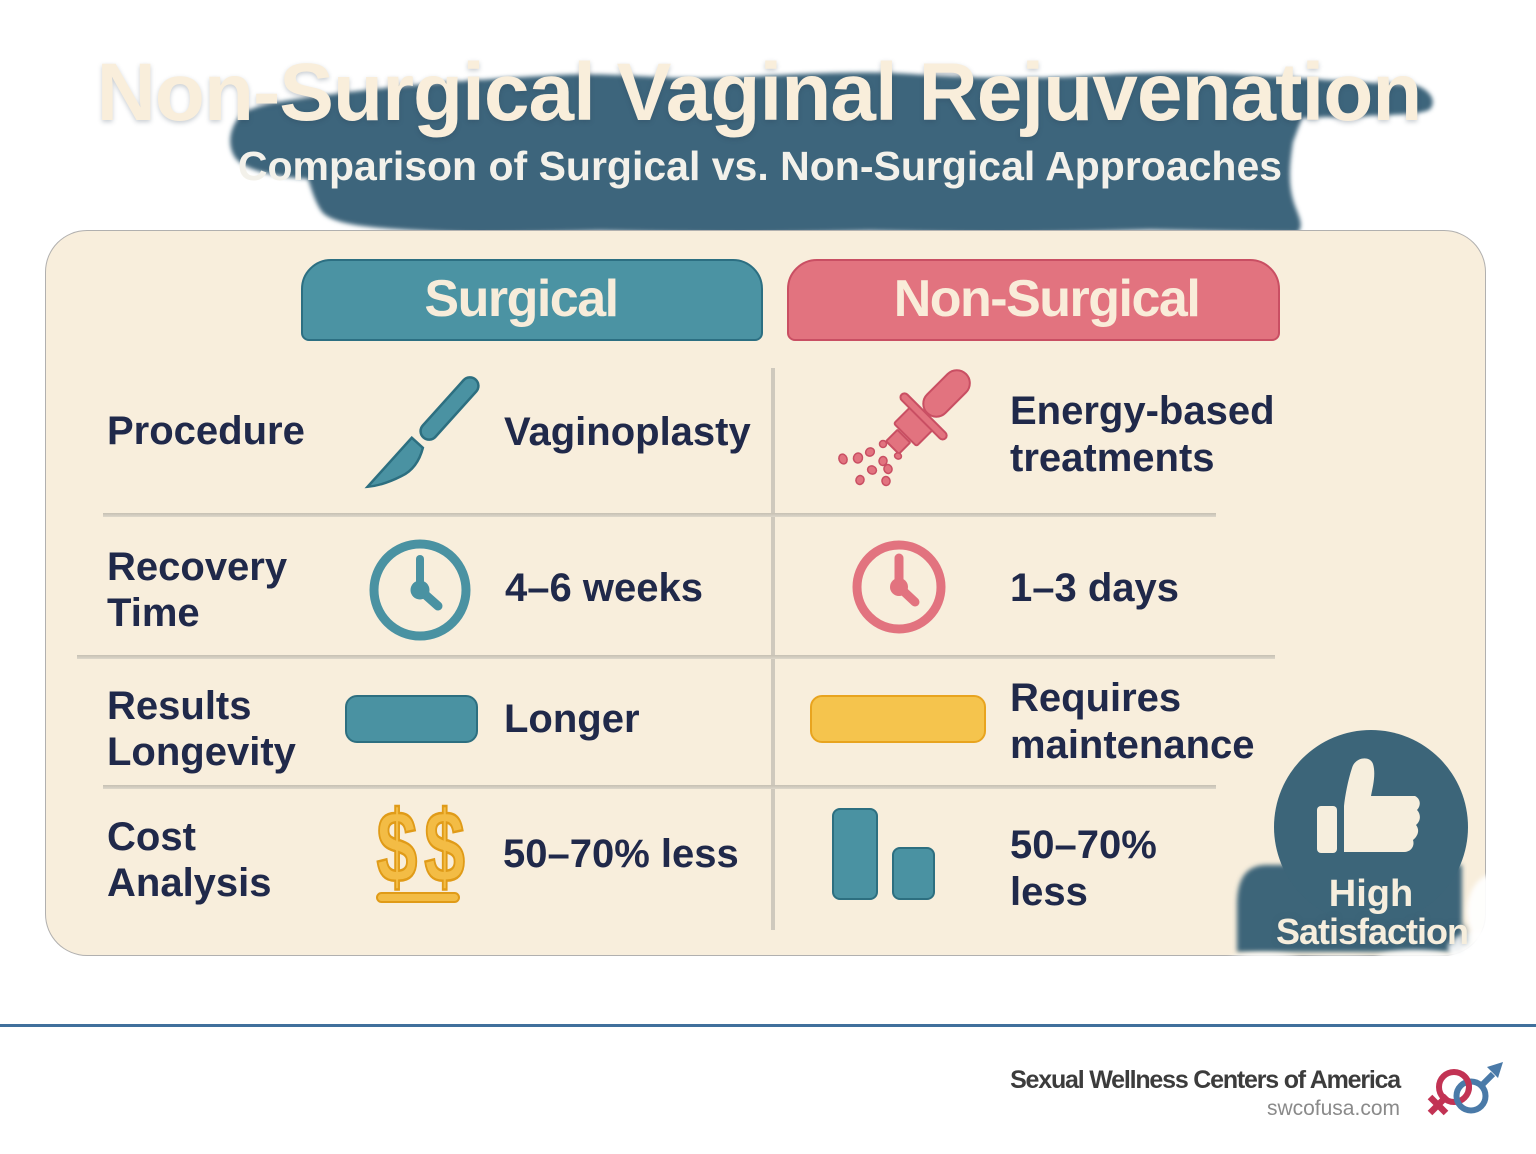  Describe the element at coordinates (1371, 894) in the screenshot. I see `svg-text: High` at that location.